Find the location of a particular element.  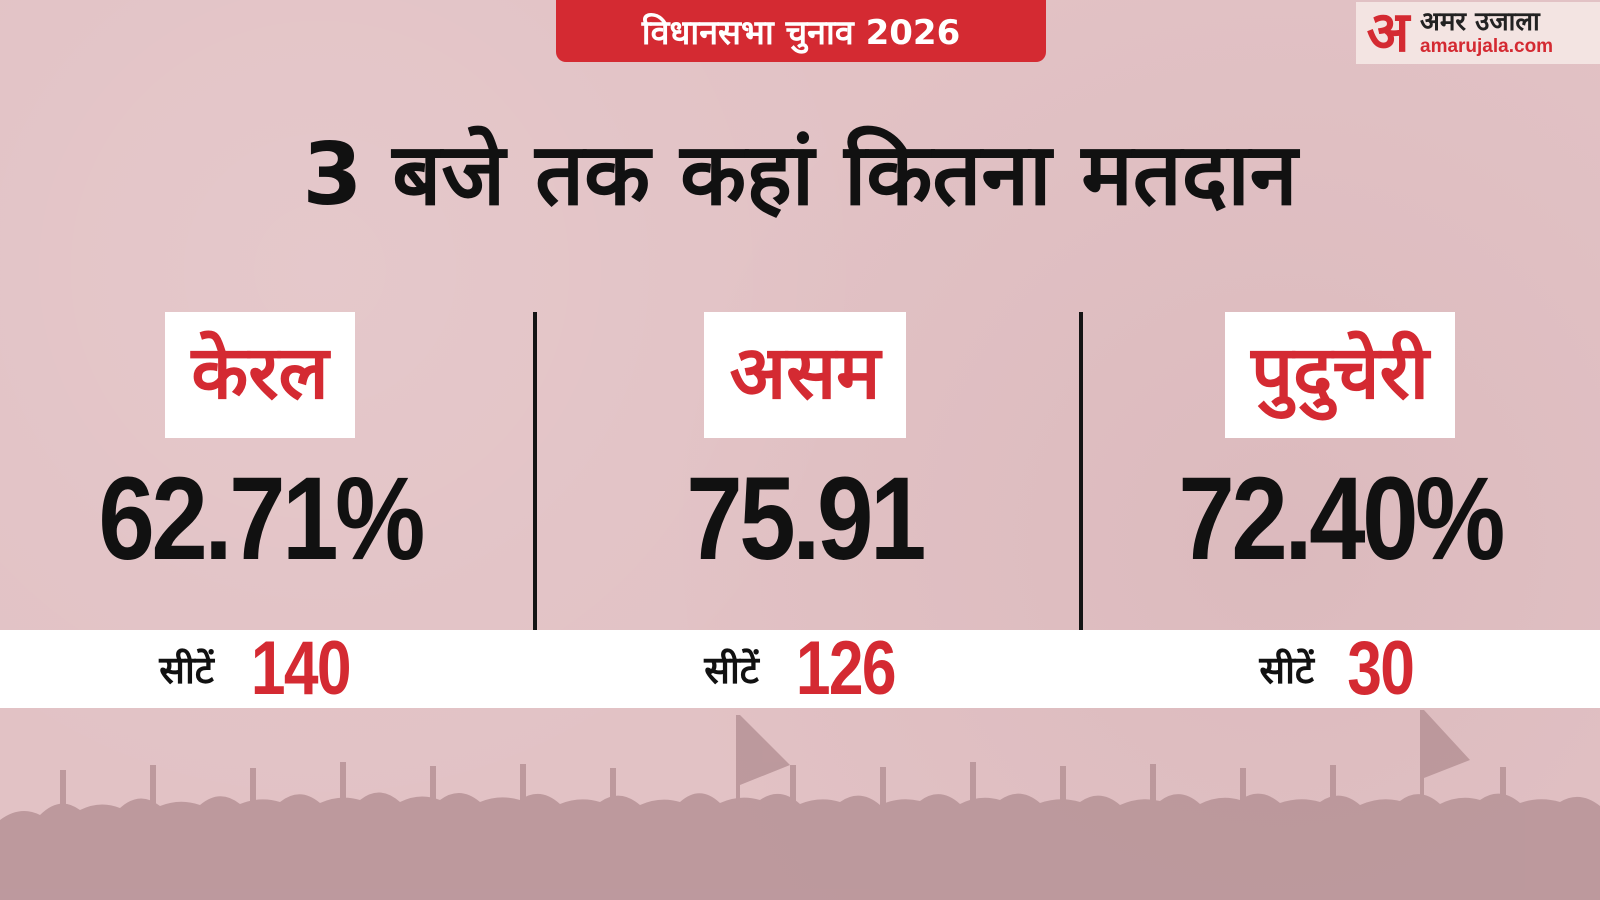

seats-row: सीटें 126 is located at coordinates (805, 669).